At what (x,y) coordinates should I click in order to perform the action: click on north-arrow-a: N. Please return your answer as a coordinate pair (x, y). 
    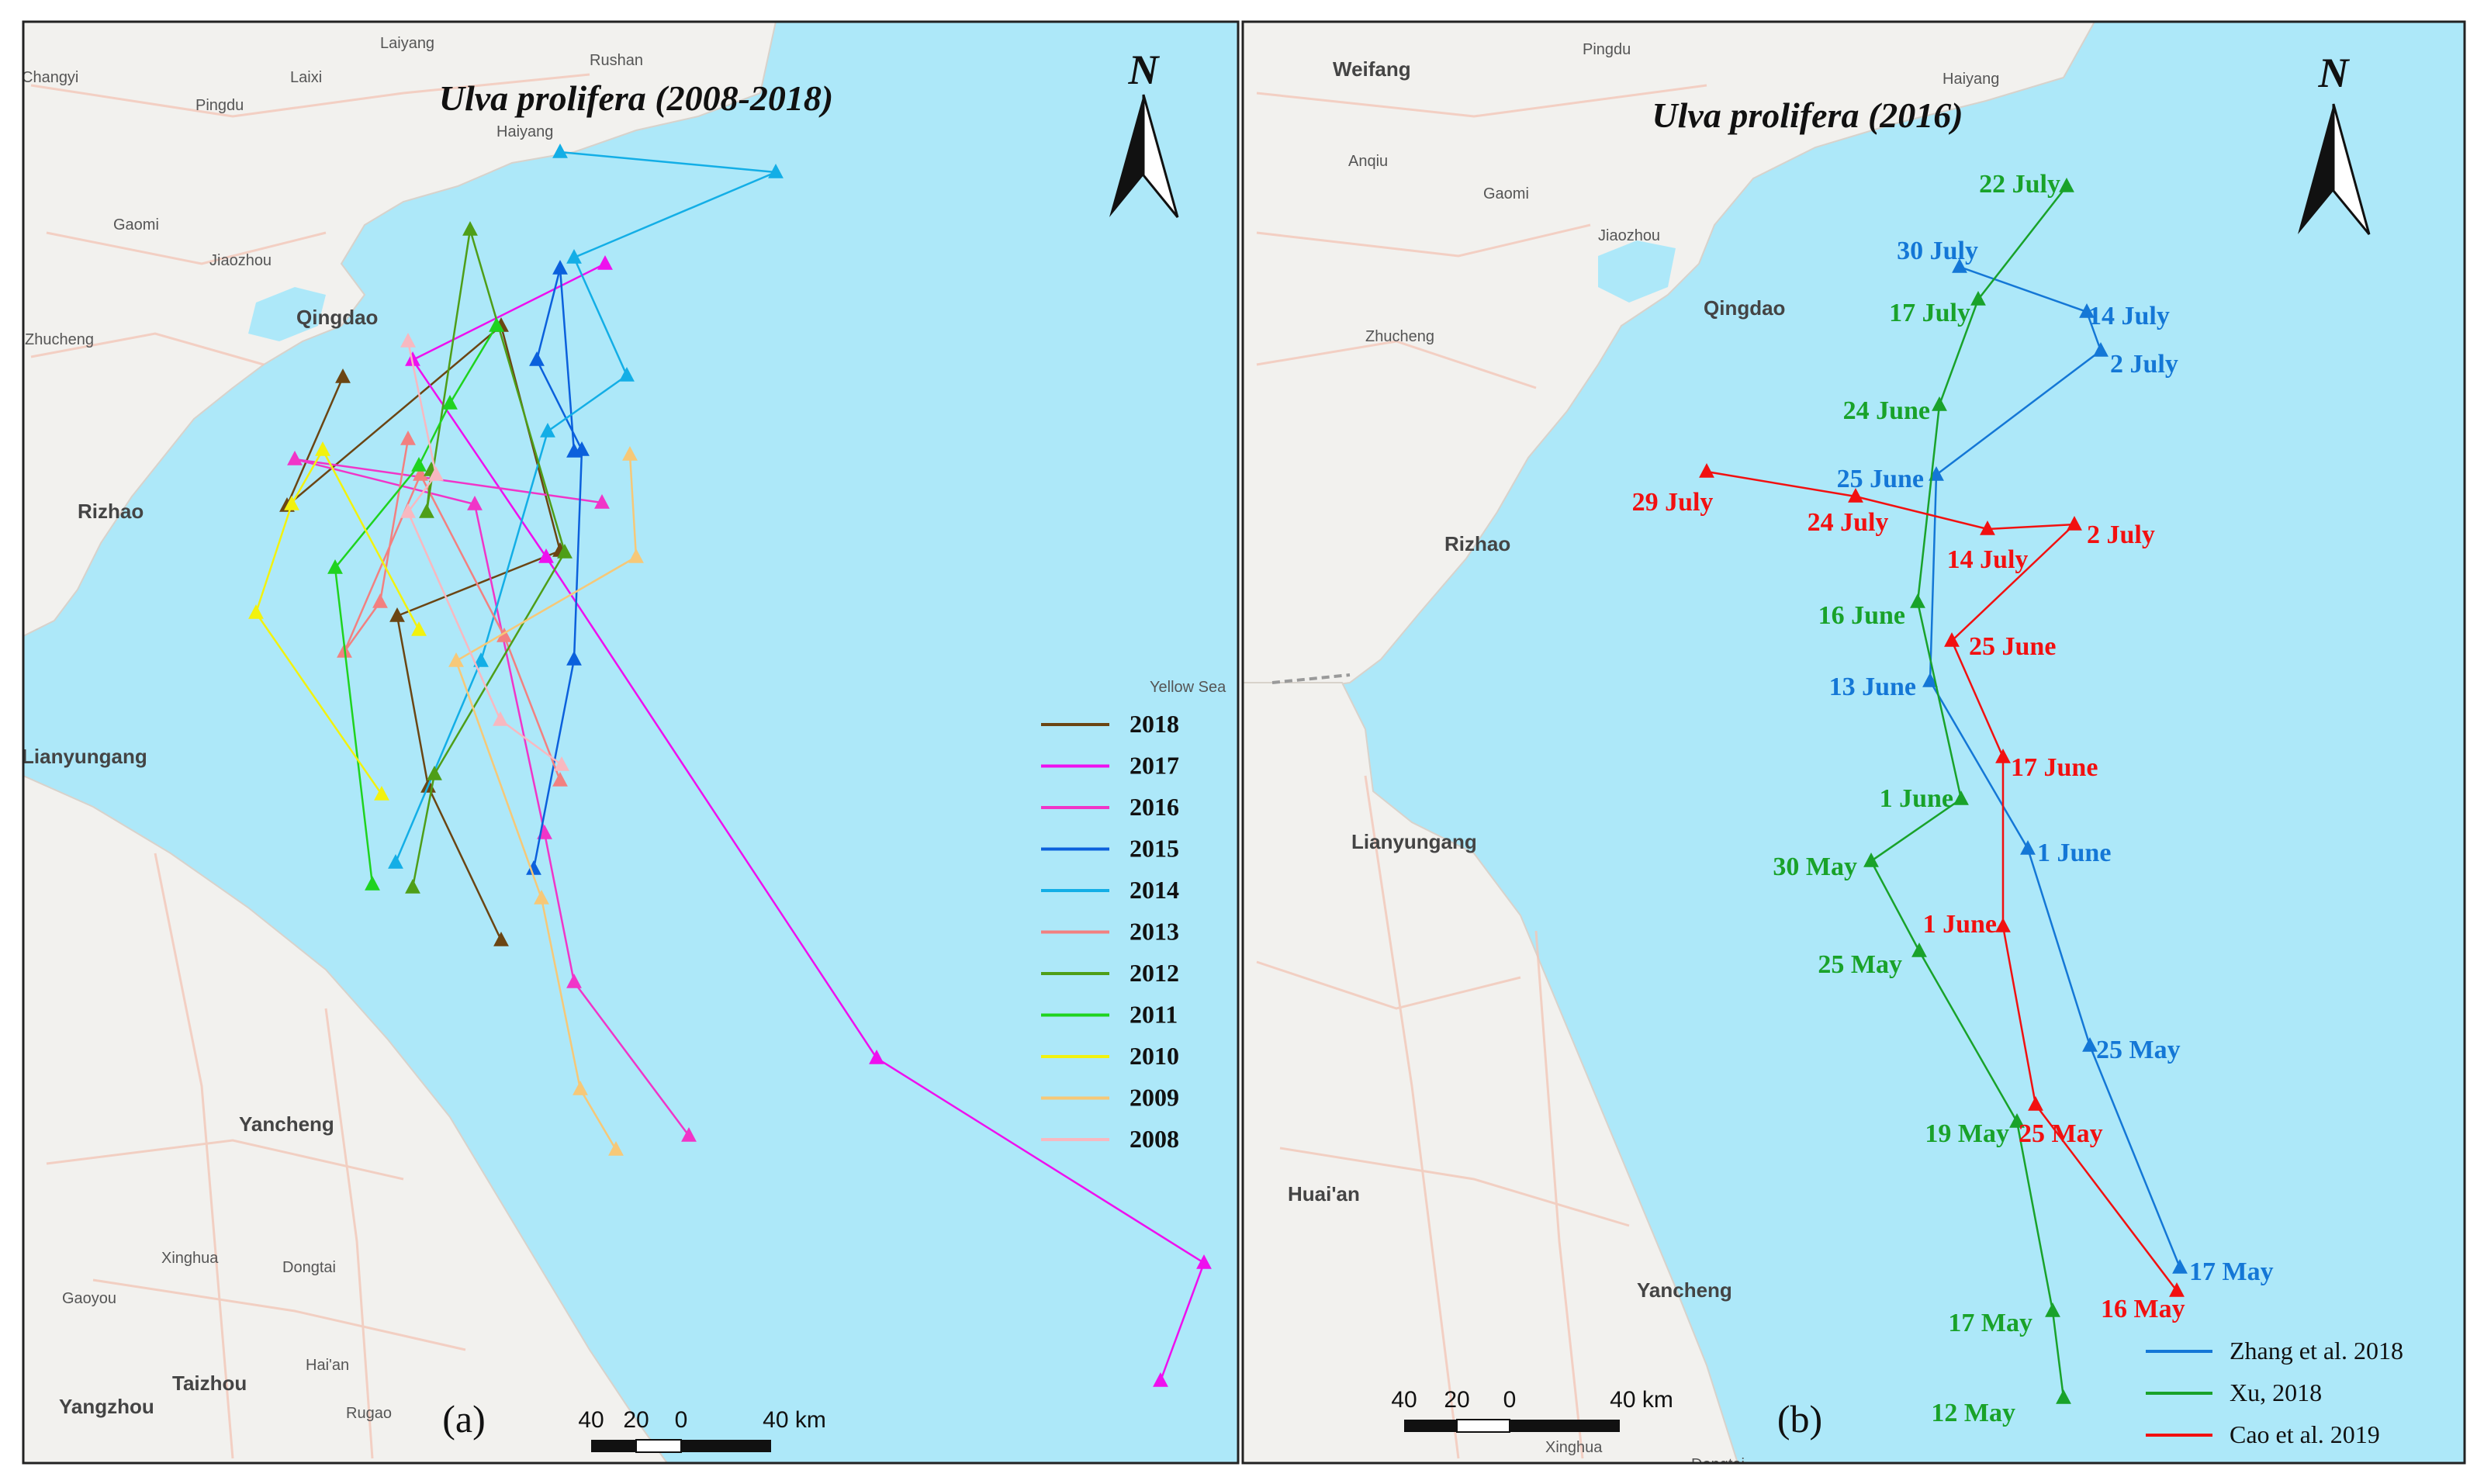
    Looking at the image, I should click on (1144, 132).